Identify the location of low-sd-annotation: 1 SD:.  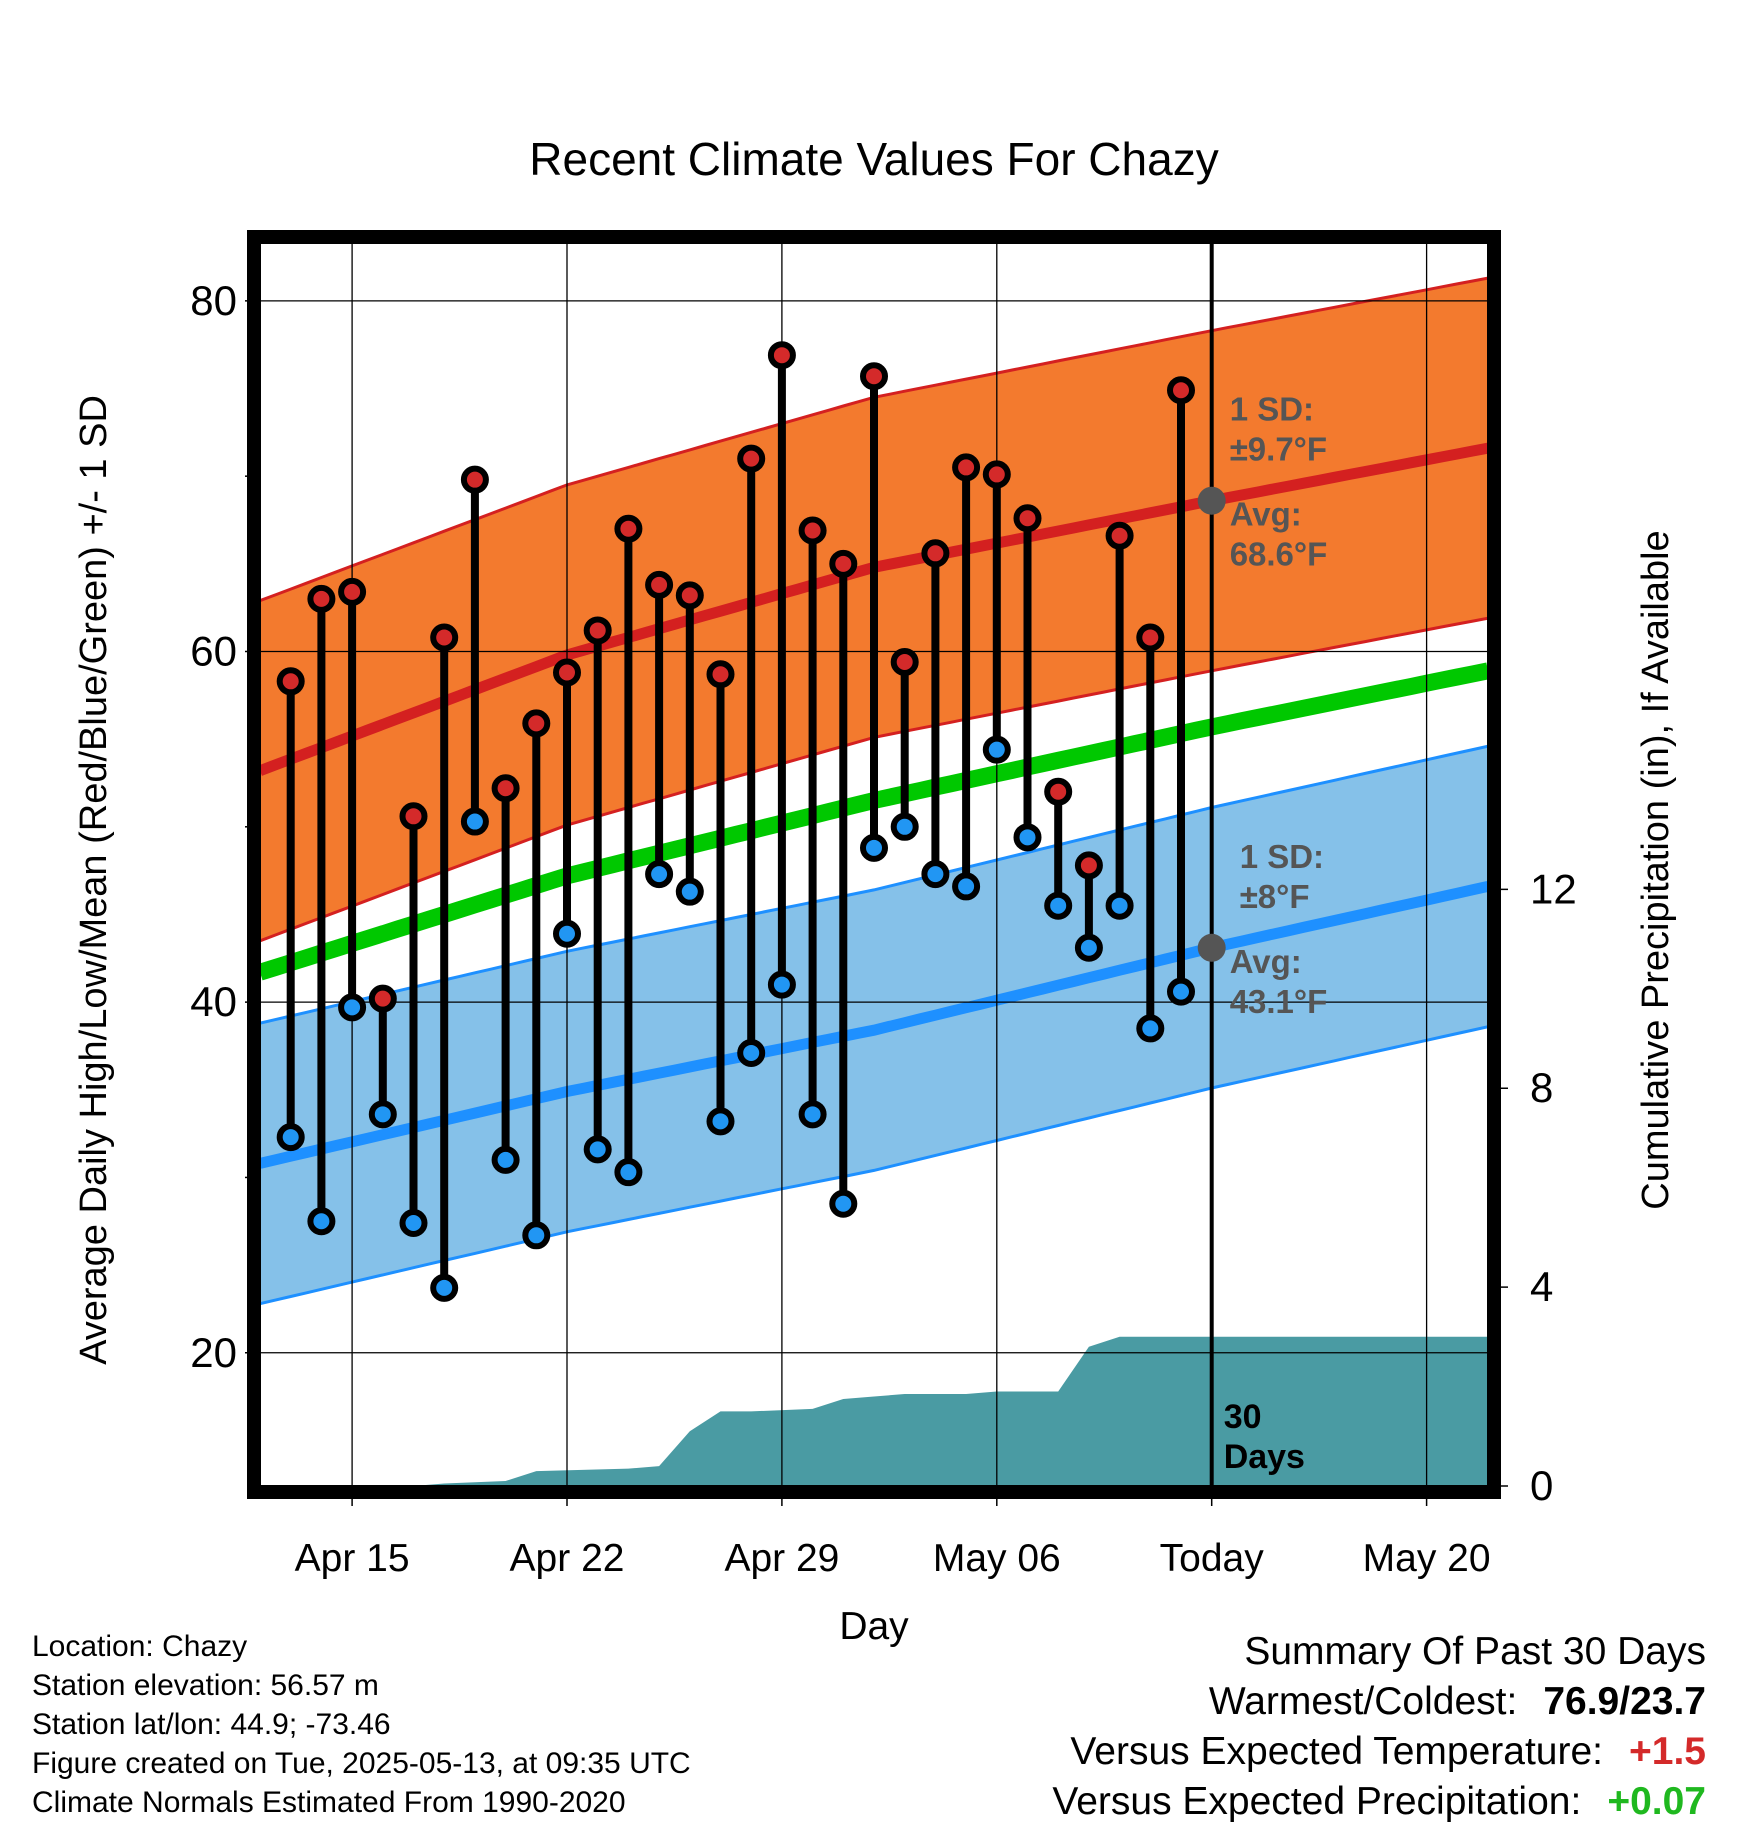
(1282, 856).